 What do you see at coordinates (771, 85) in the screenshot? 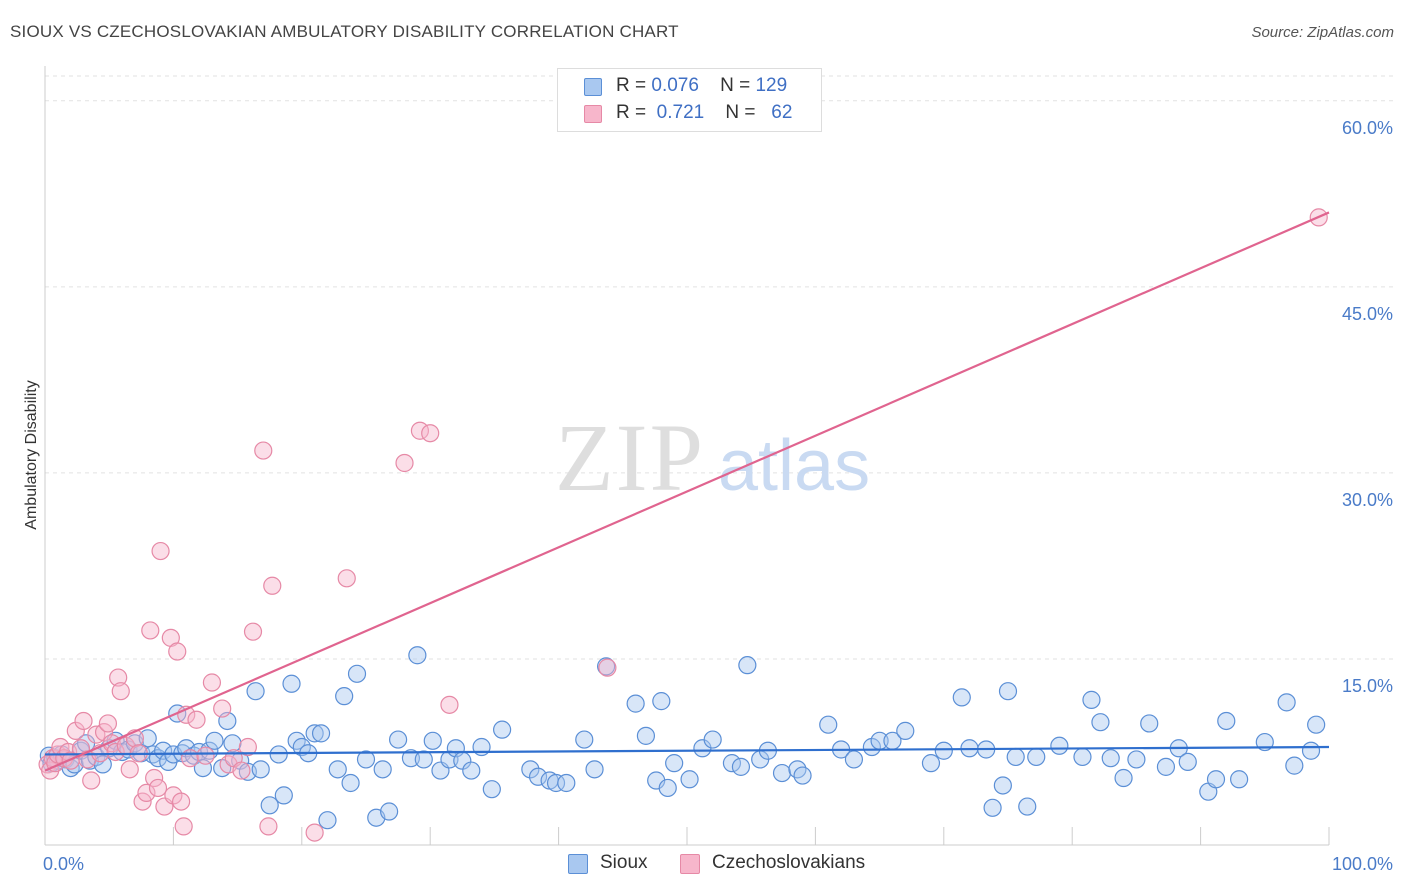
I see `legend-n-value: 129` at bounding box center [771, 85].